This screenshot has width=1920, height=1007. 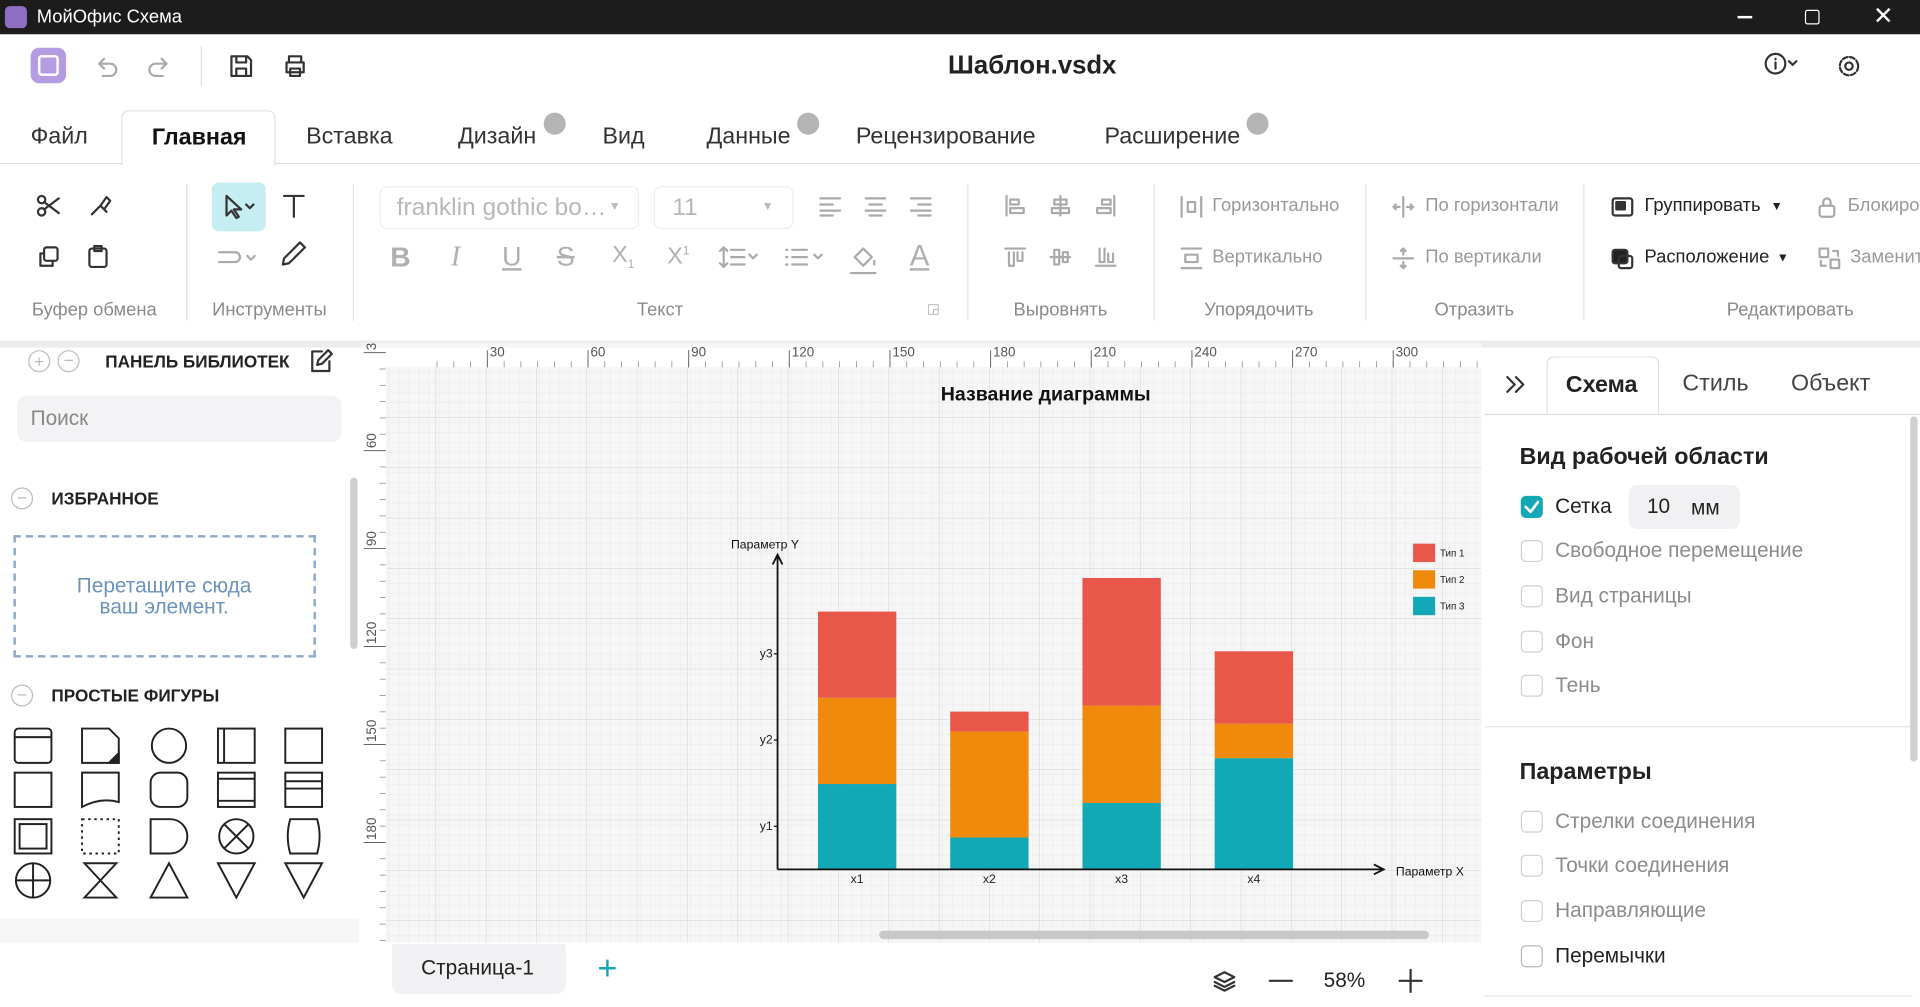 What do you see at coordinates (294, 254) in the screenshot?
I see `pencil-tool` at bounding box center [294, 254].